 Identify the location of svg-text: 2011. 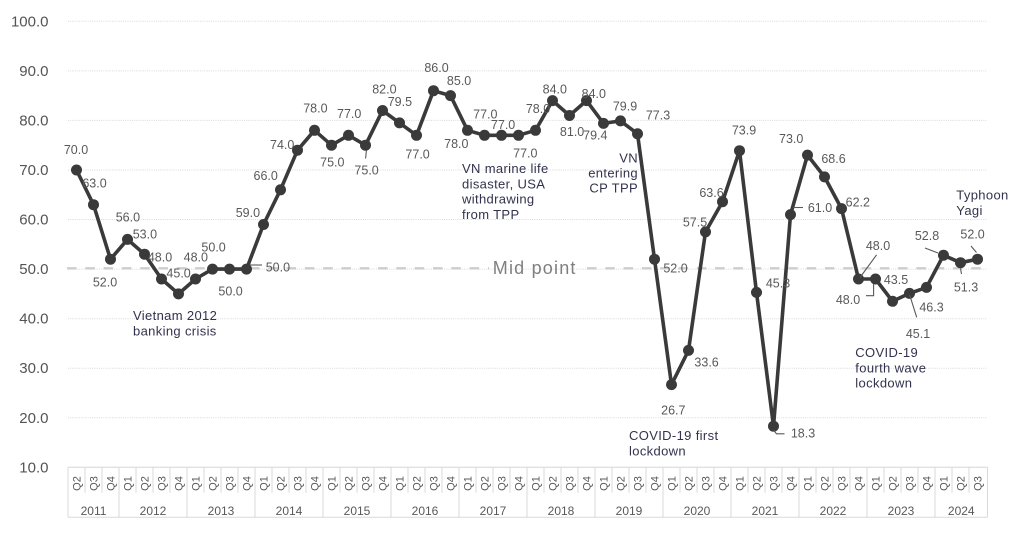
(94, 511).